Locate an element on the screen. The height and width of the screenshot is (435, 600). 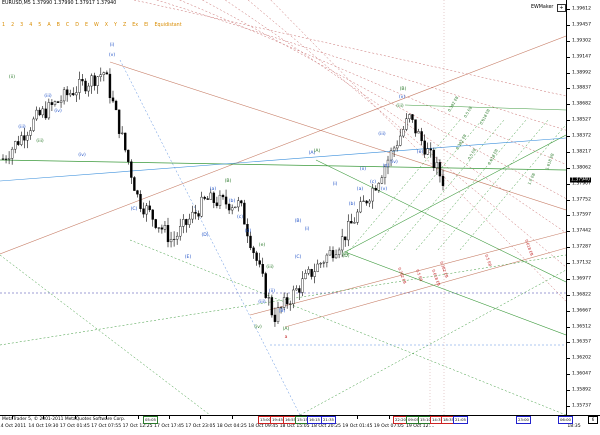
time-label: 18 Oct 04:25 is located at coordinates (231, 426).